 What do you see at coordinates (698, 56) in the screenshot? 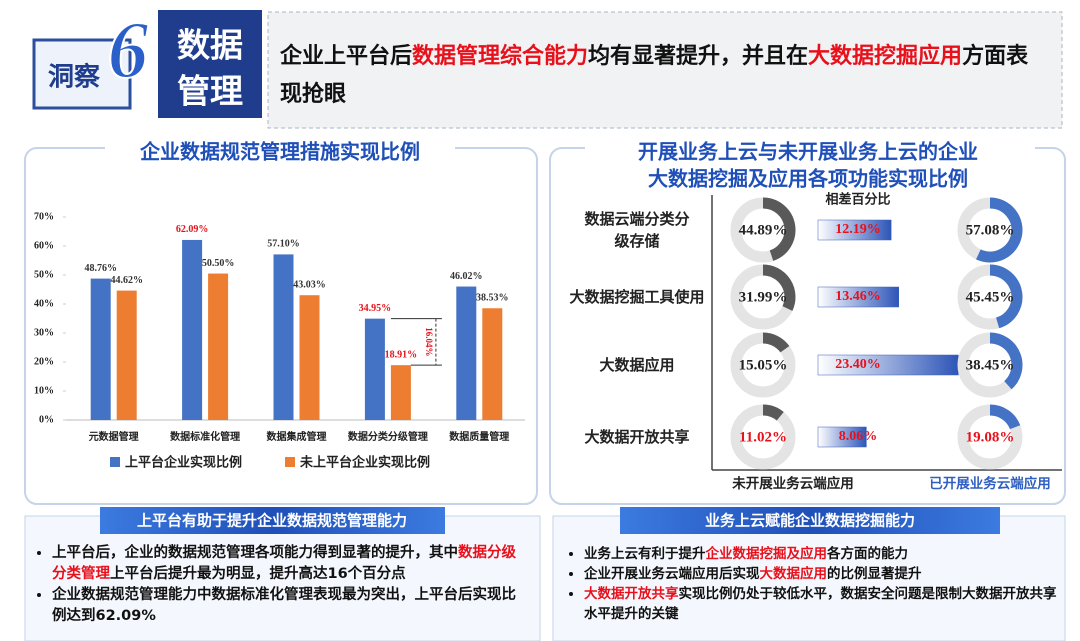
I see `text-run: 均有显著提升，并且在` at bounding box center [698, 56].